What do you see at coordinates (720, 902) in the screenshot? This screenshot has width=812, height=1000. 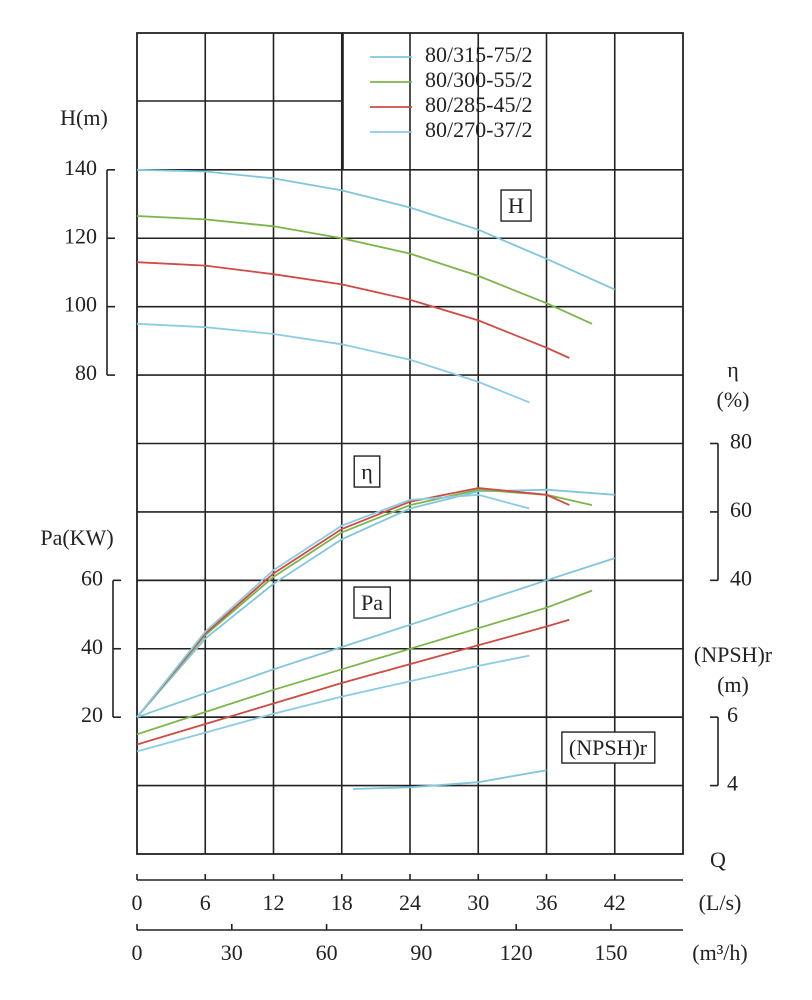 I see `x-axis-unit: (L/s)` at bounding box center [720, 902].